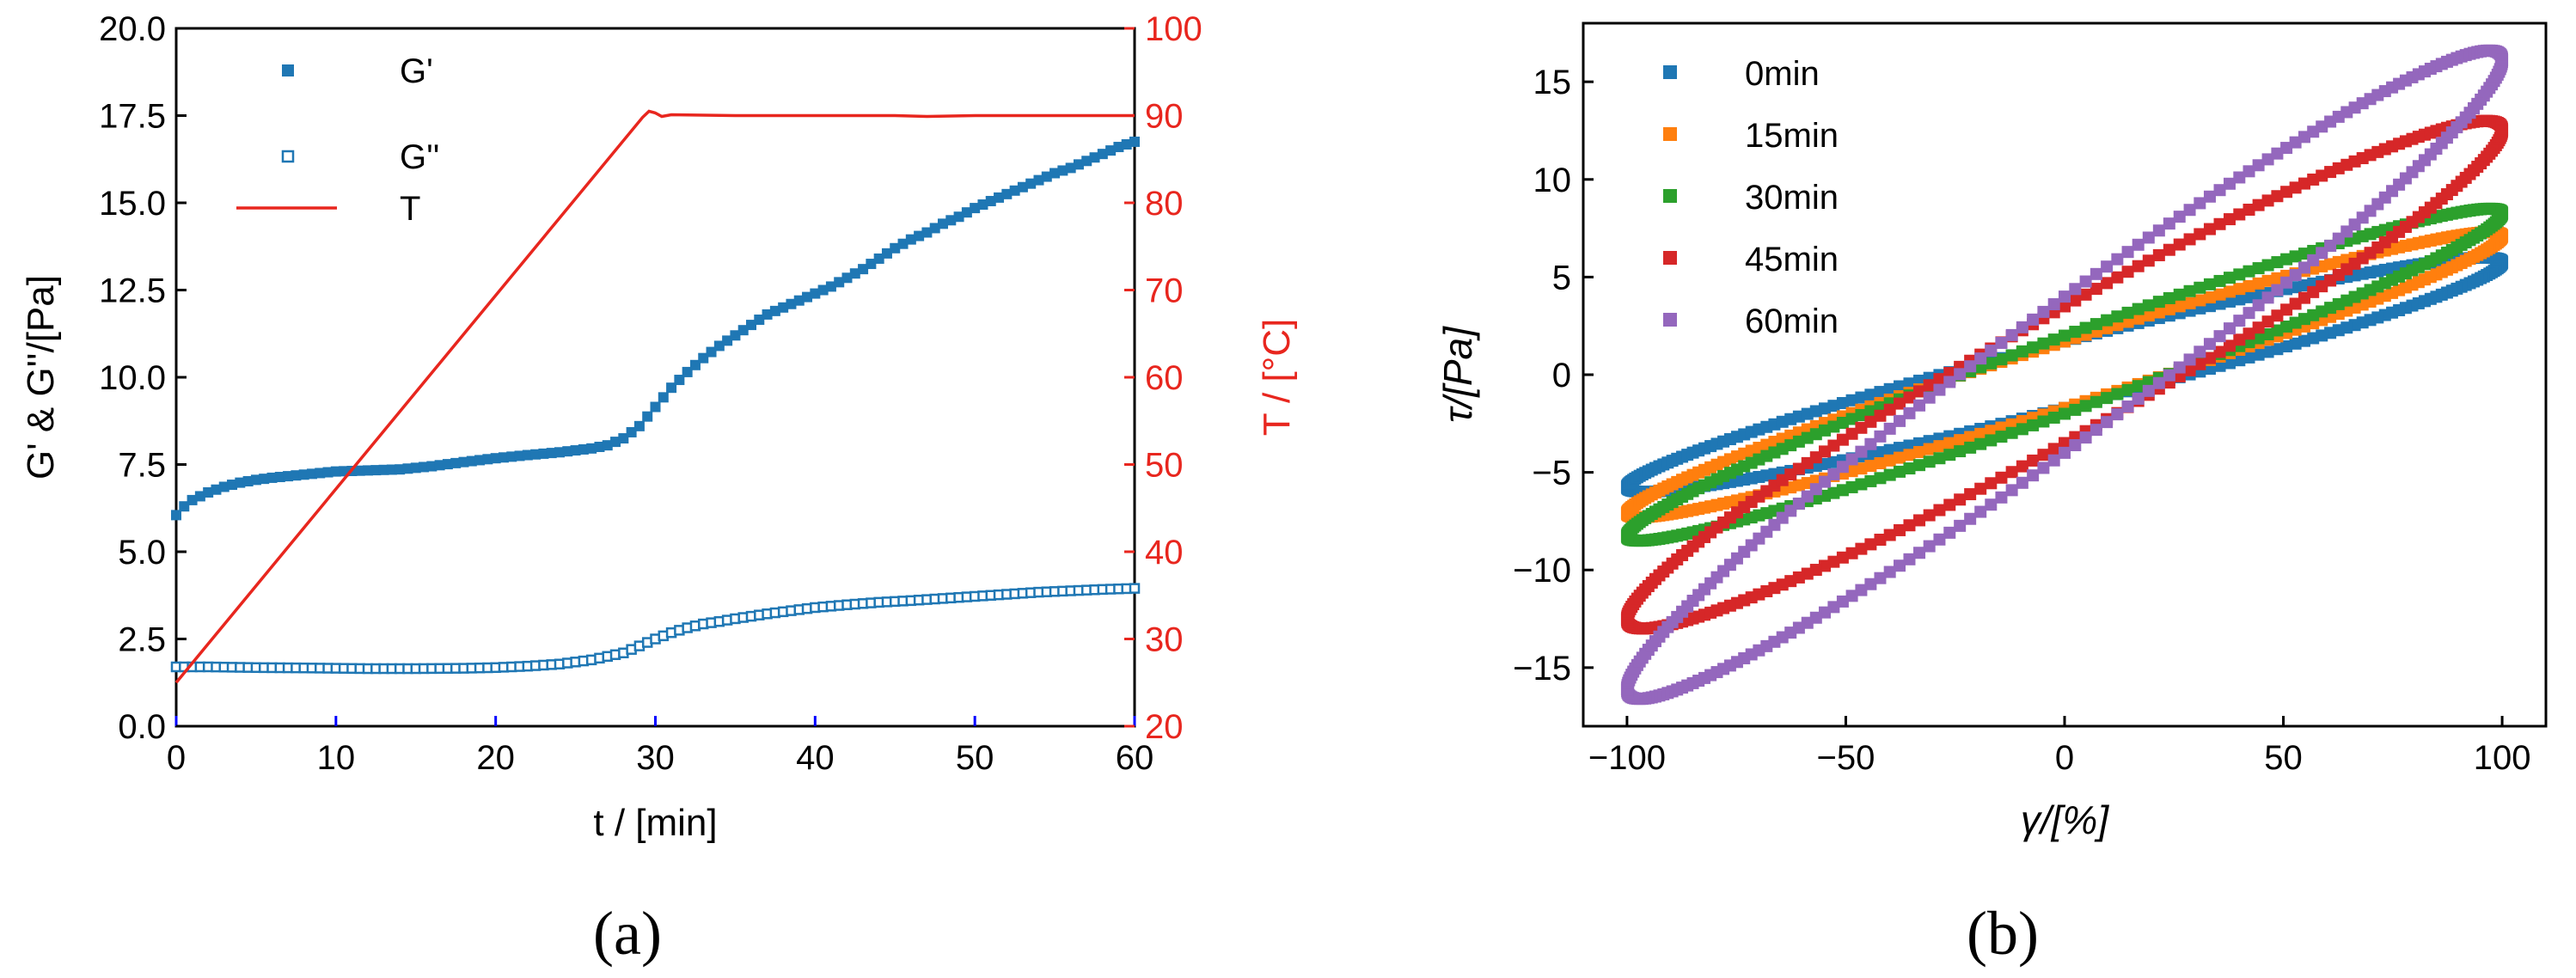 The height and width of the screenshot is (978, 2576). Describe the element at coordinates (132, 29) in the screenshot. I see `y-tick-label-a: 20.0` at that location.